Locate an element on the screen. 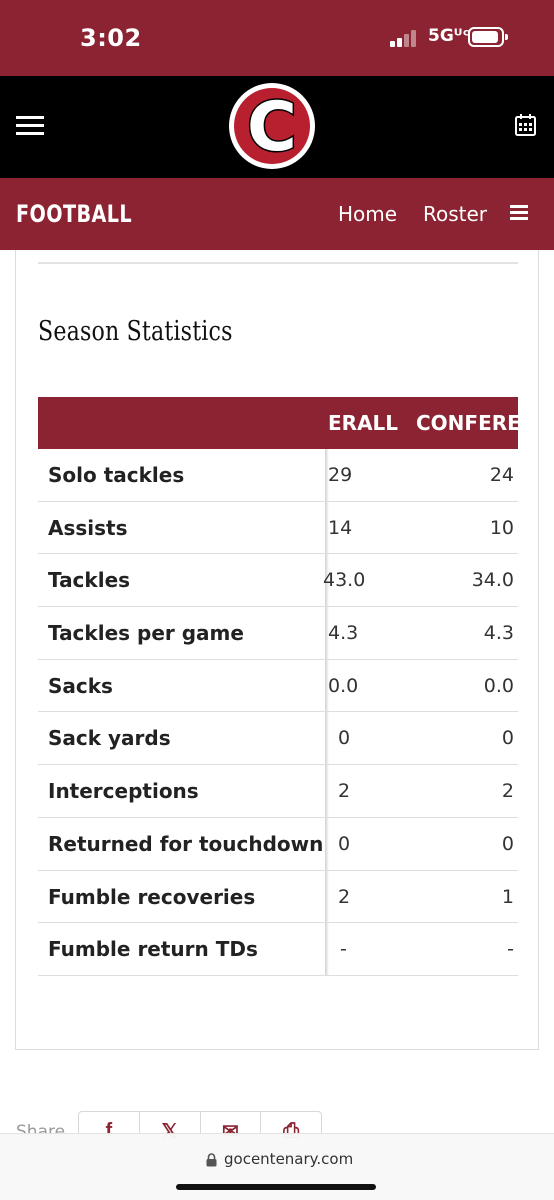  sport-nav-bar: FOOTBALL Home Roster is located at coordinates (277, 214).